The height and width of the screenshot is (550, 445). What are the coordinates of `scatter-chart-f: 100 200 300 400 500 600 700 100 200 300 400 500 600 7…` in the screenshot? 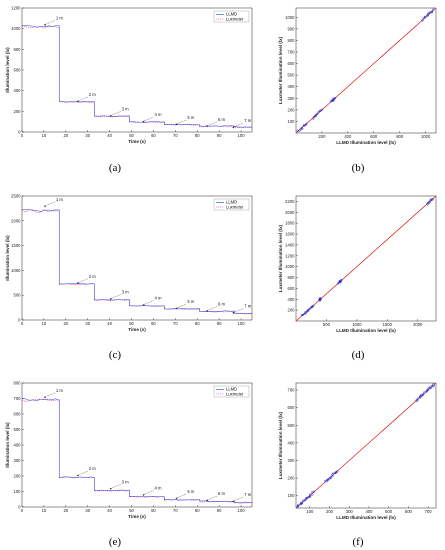 It's located at (357, 451).